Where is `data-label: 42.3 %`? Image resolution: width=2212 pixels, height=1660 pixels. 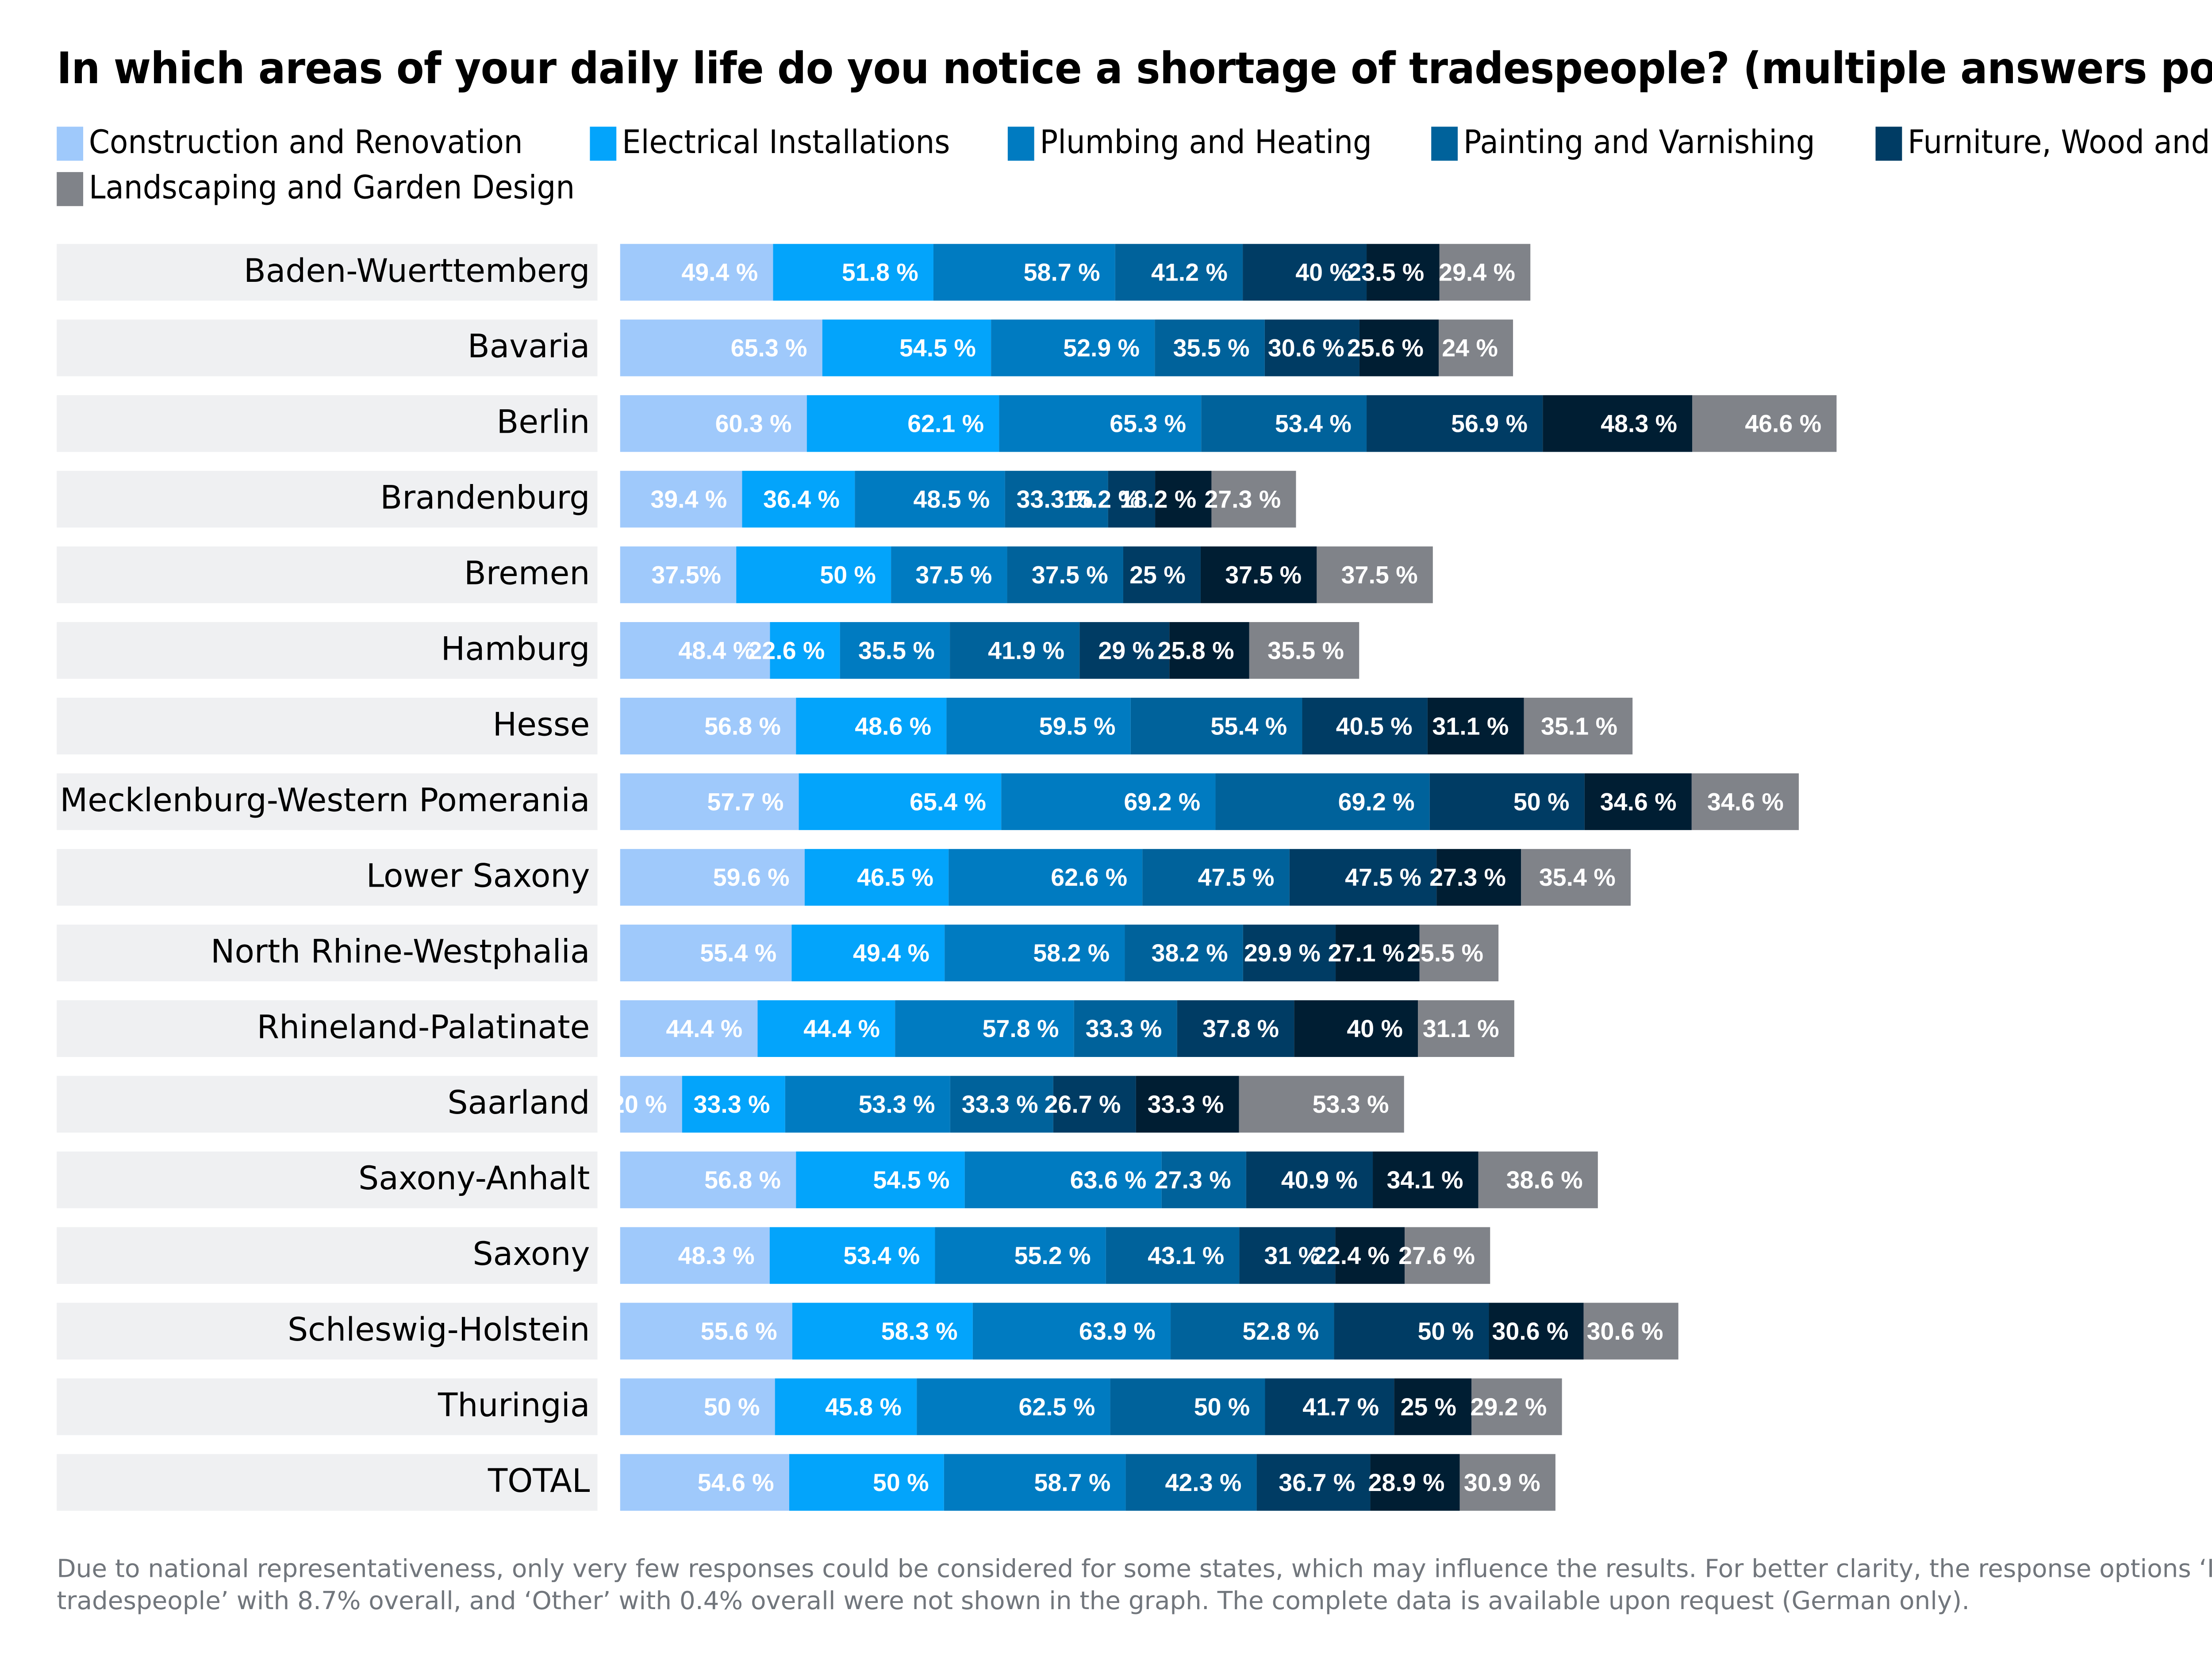
data-label: 42.3 % is located at coordinates (1203, 1482).